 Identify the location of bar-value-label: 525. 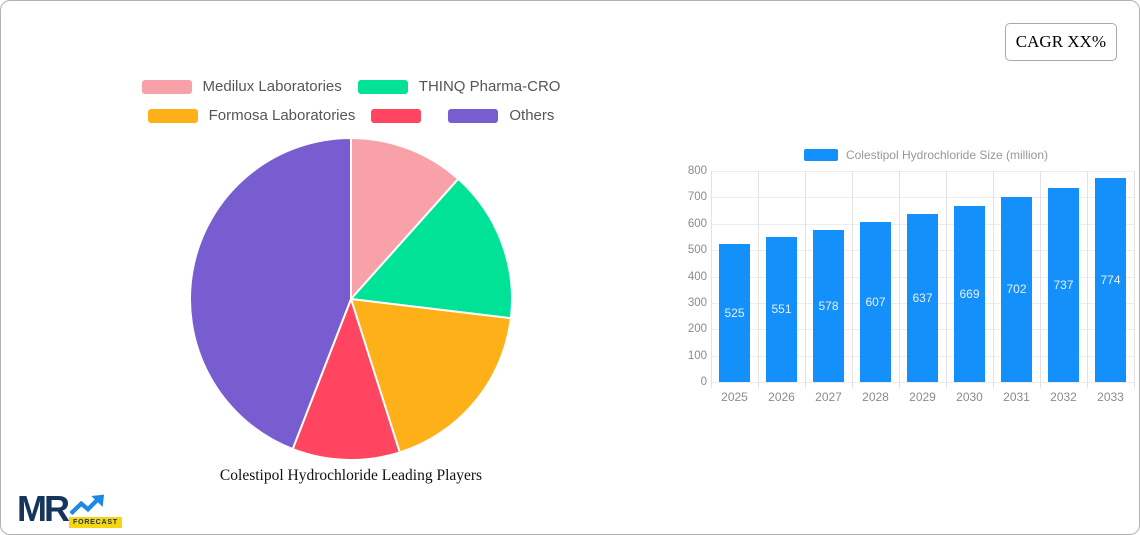
(734, 312).